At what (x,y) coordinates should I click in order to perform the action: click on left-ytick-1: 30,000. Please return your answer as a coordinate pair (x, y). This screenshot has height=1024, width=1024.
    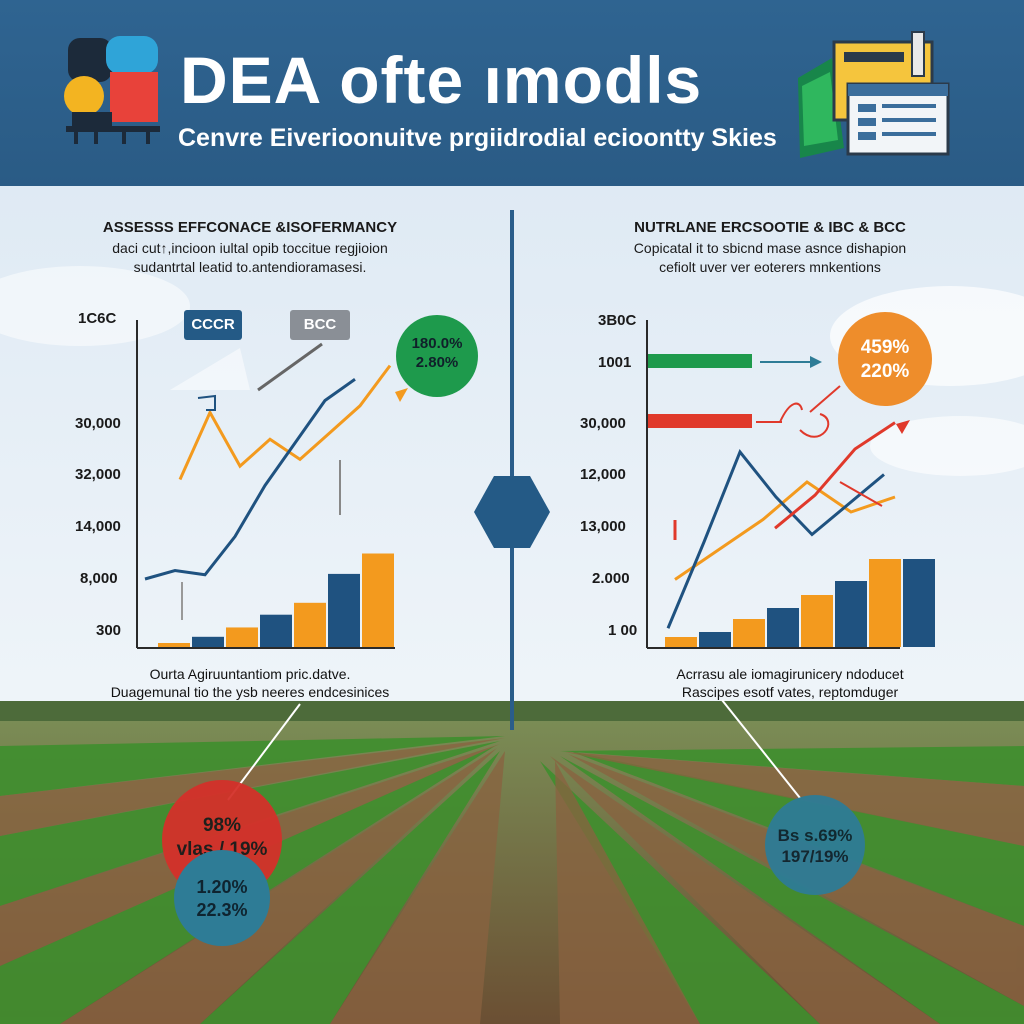
    Looking at the image, I should click on (98, 423).